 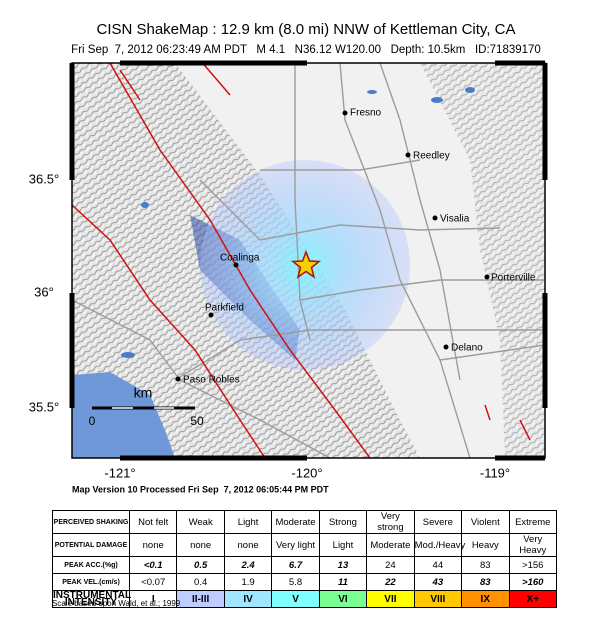 What do you see at coordinates (343, 582) in the screenshot?
I see `table-cell: 11` at bounding box center [343, 582].